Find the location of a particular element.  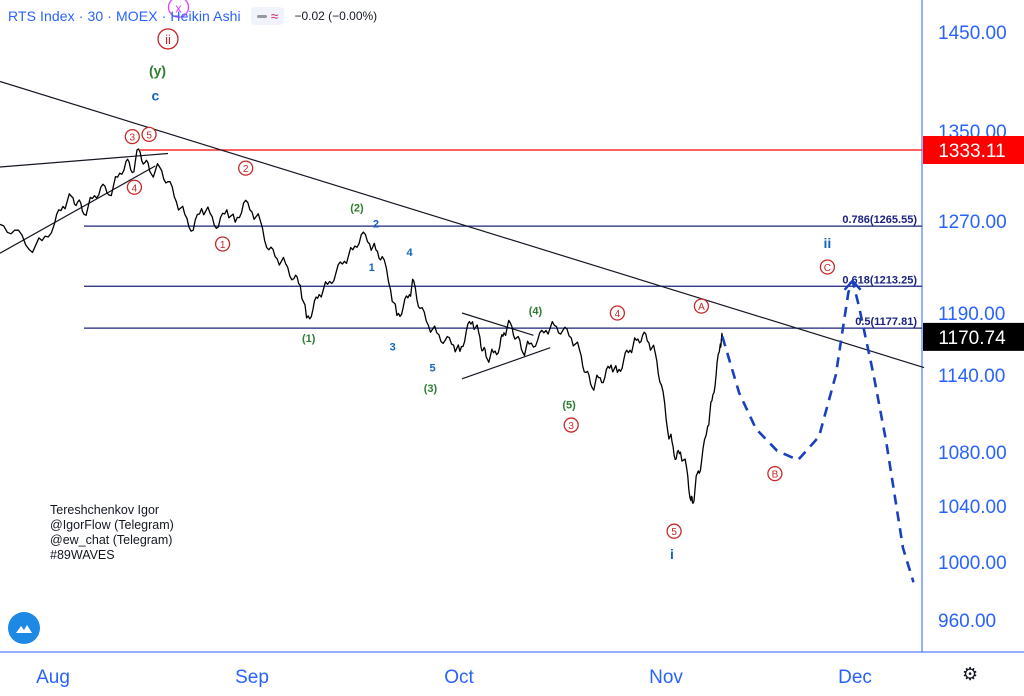

price-change: −0.02 (−0.00%) is located at coordinates (336, 16).